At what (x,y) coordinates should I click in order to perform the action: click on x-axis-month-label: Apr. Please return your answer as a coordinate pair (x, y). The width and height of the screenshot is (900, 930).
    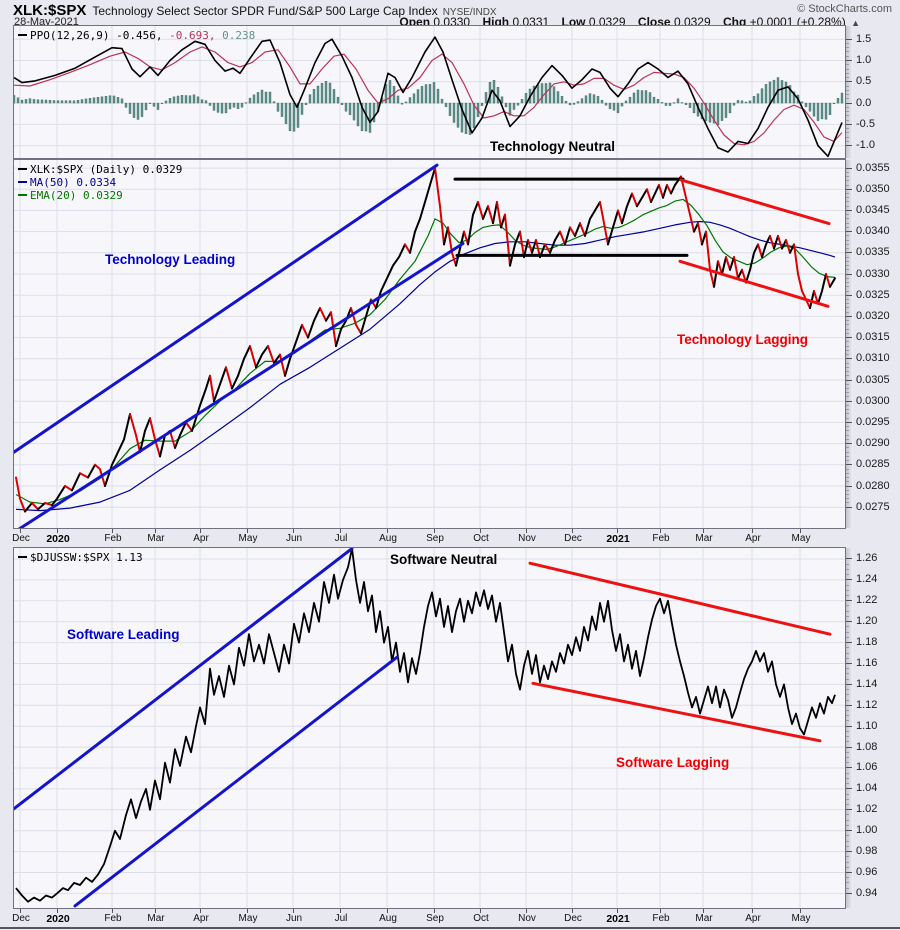
    Looking at the image, I should click on (753, 918).